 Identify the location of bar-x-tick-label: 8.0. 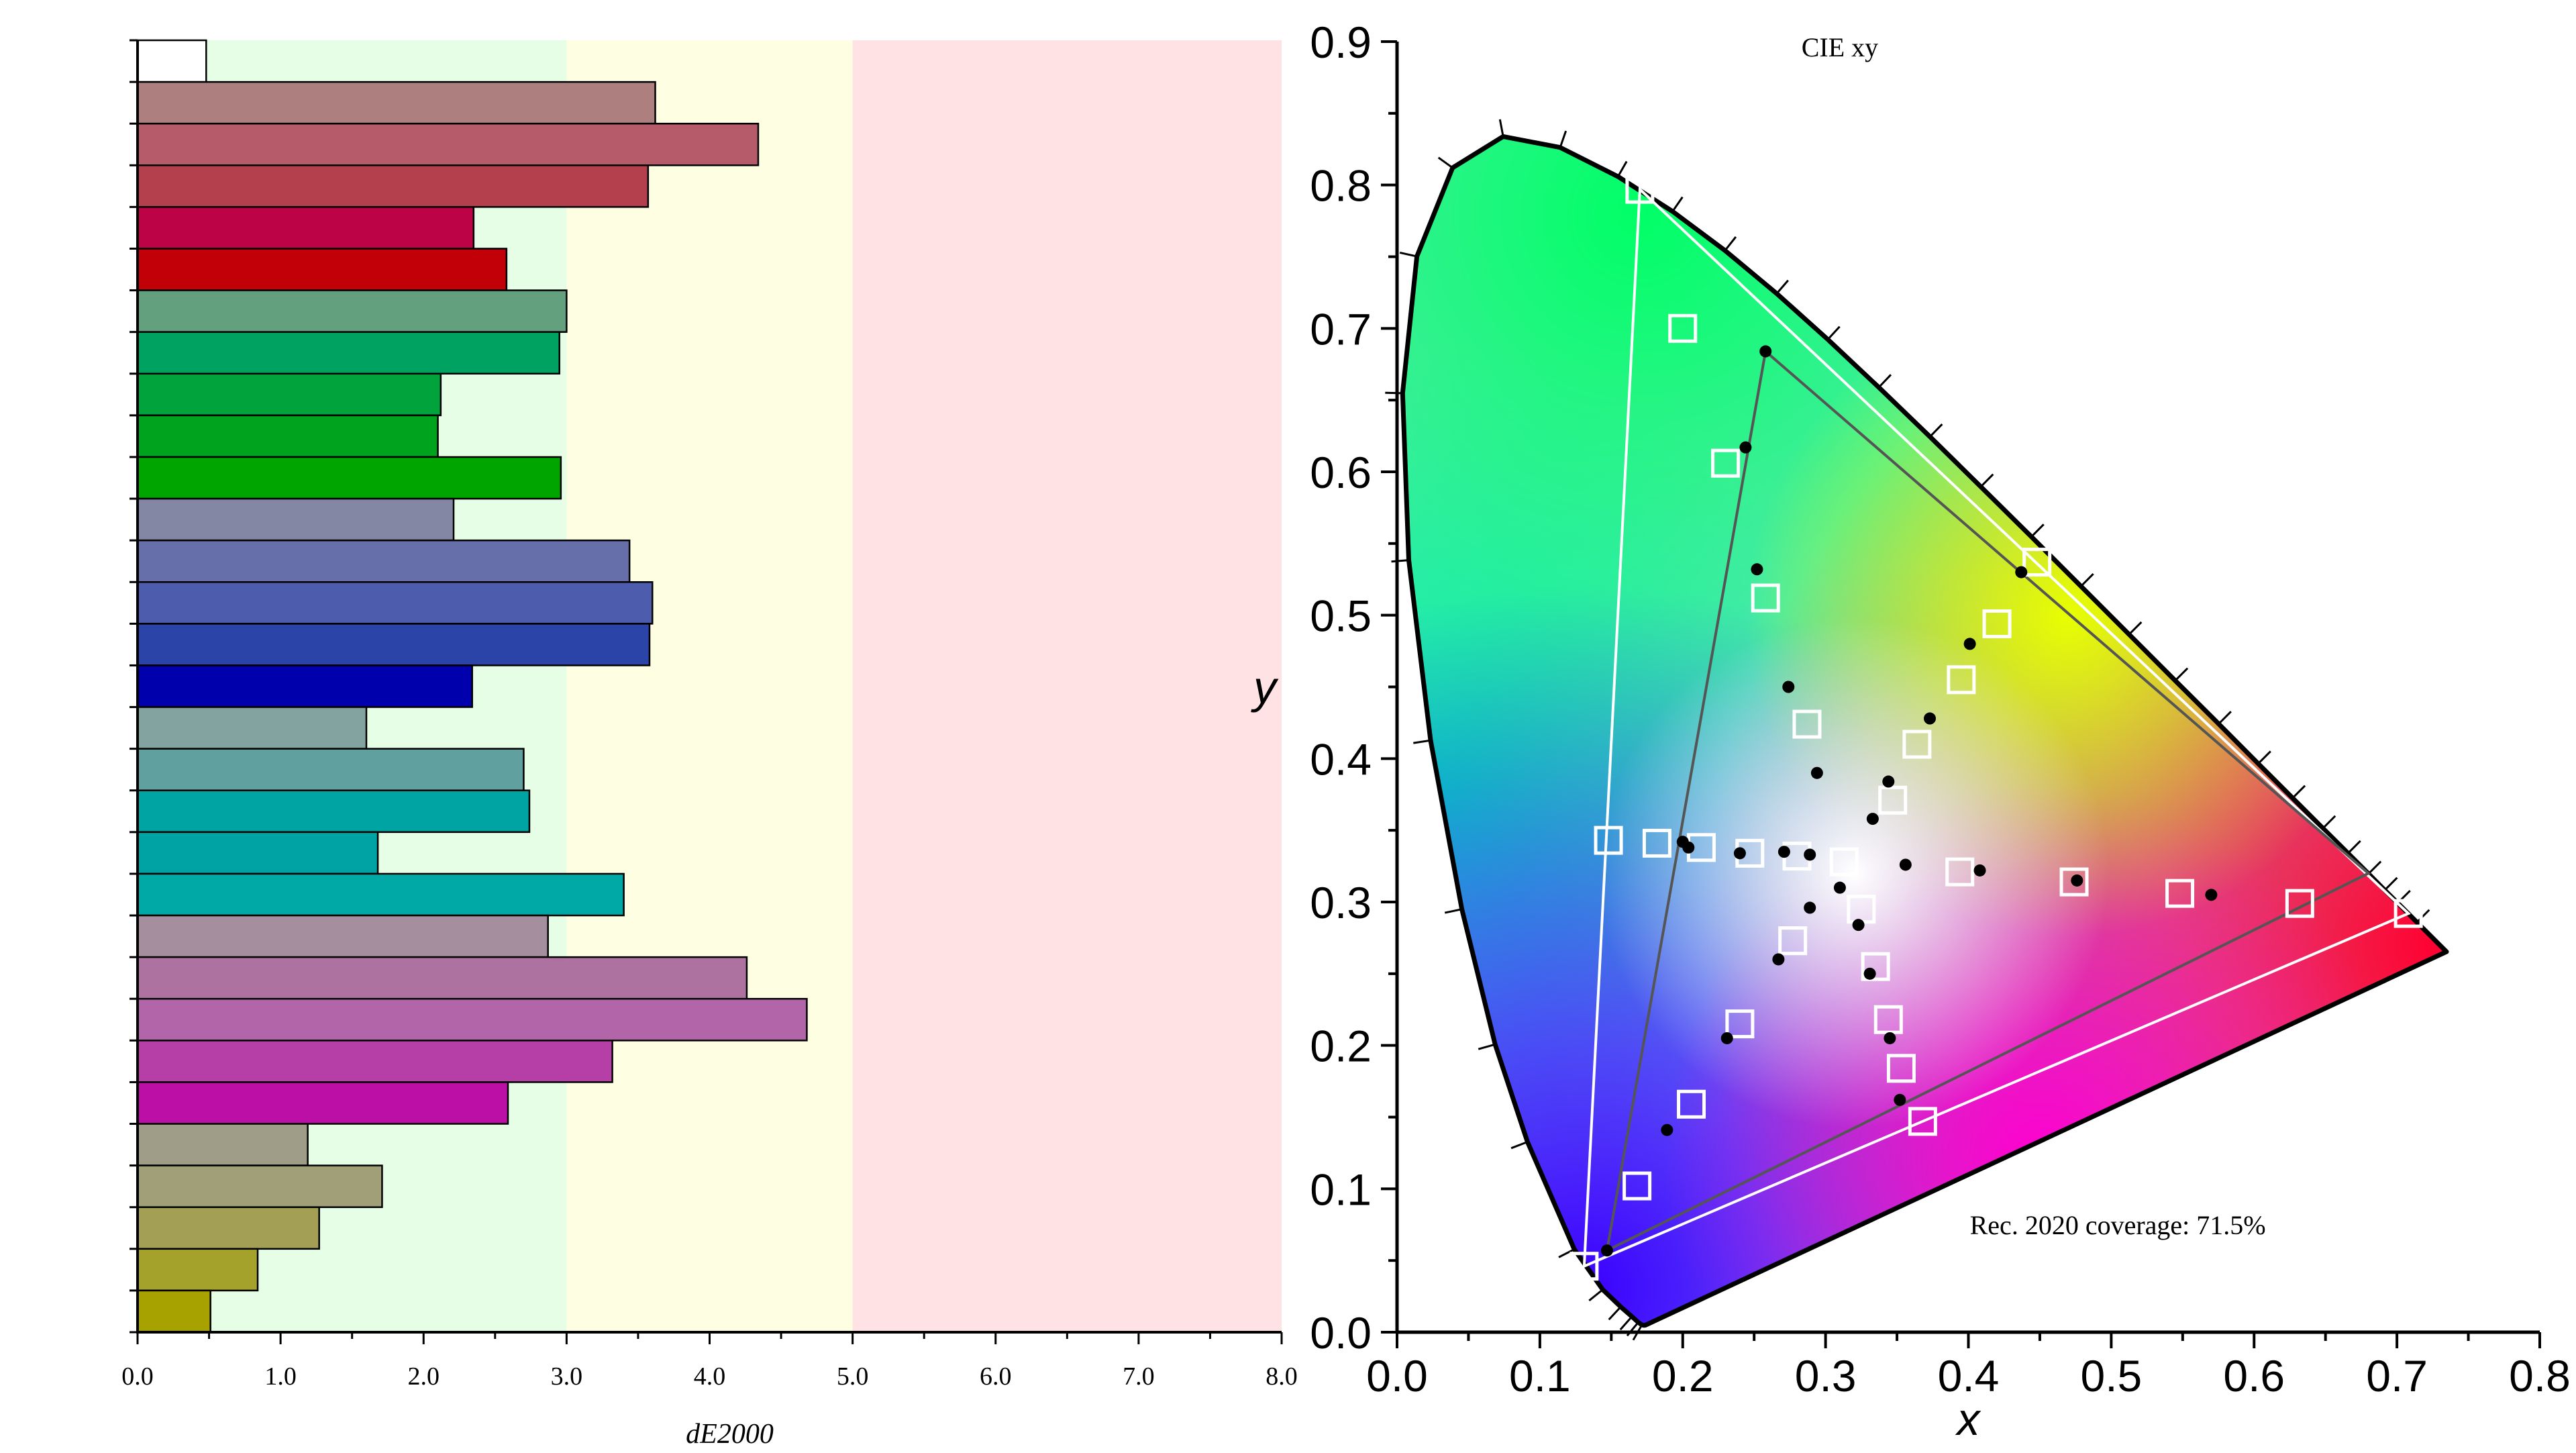
(1282, 1376).